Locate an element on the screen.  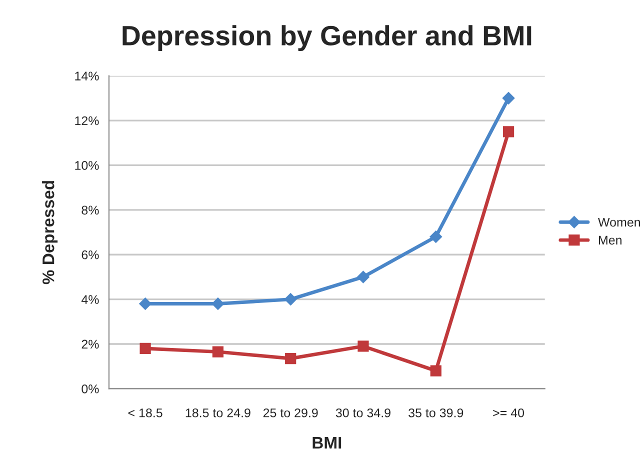
x-axis-title: BMI is located at coordinates (327, 443).